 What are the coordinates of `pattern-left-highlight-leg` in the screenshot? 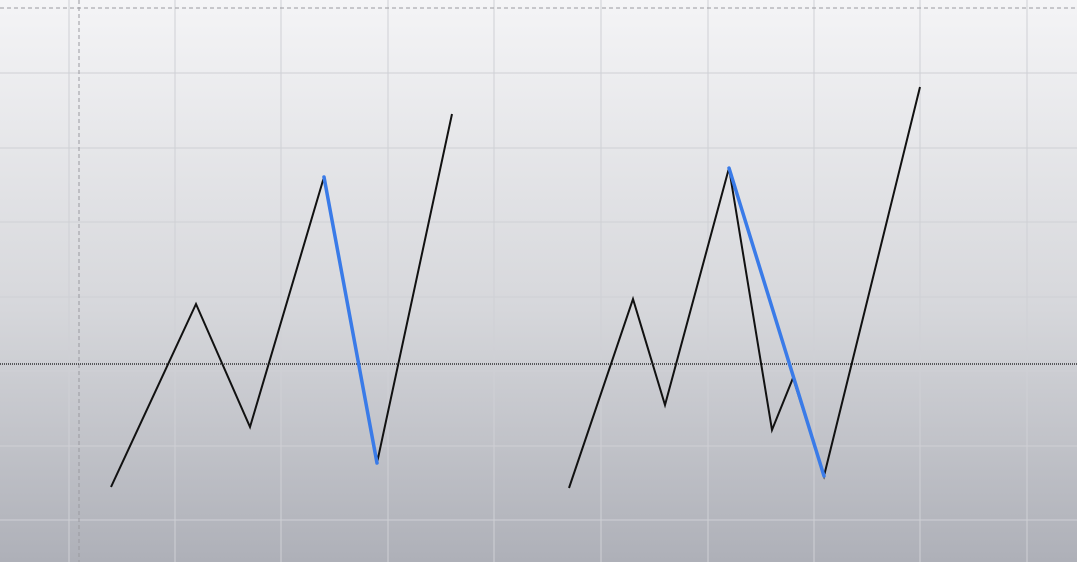 It's located at (350, 320).